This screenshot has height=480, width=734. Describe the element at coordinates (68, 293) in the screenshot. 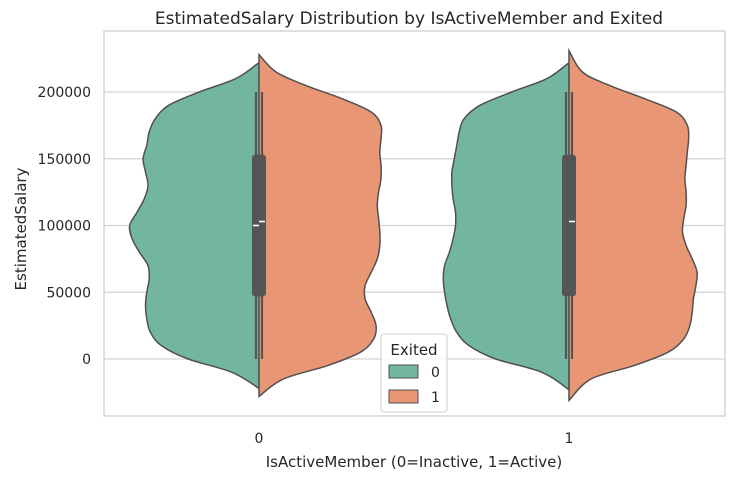

I see `y-tick-label: 50000` at that location.